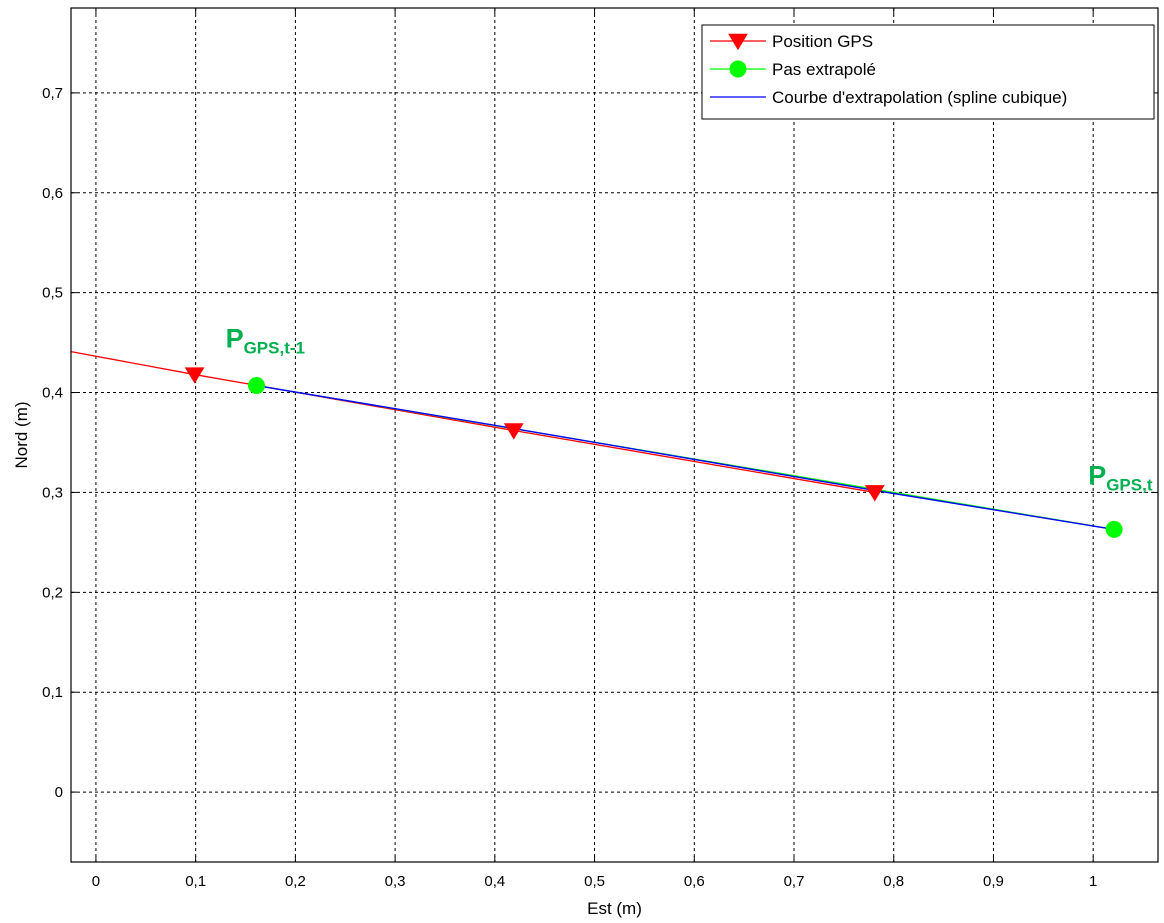 This screenshot has height=923, width=1164. What do you see at coordinates (824, 69) in the screenshot?
I see `legend-entry-label: Pas extrapolé` at bounding box center [824, 69].